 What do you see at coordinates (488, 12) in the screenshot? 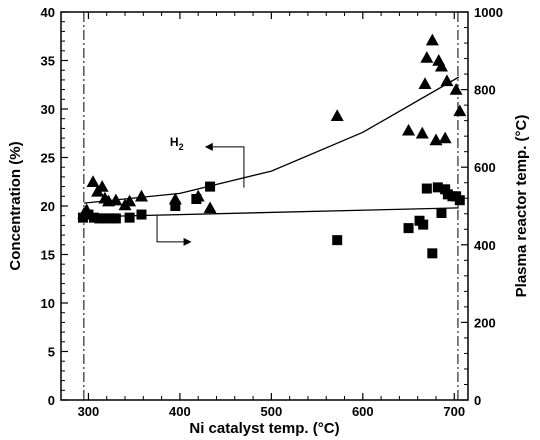
I see `y2-tick-label: 1000` at bounding box center [488, 12].